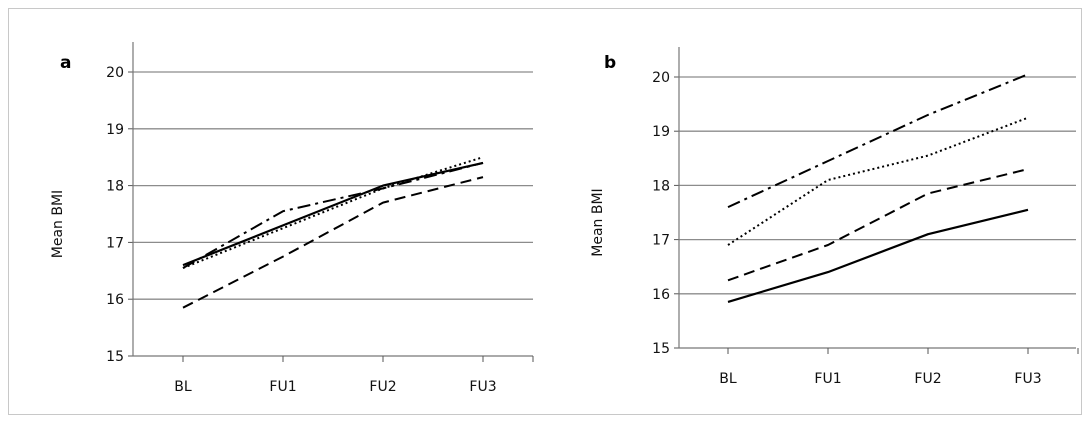  I want to click on panel-letter: a, so click(65, 63).